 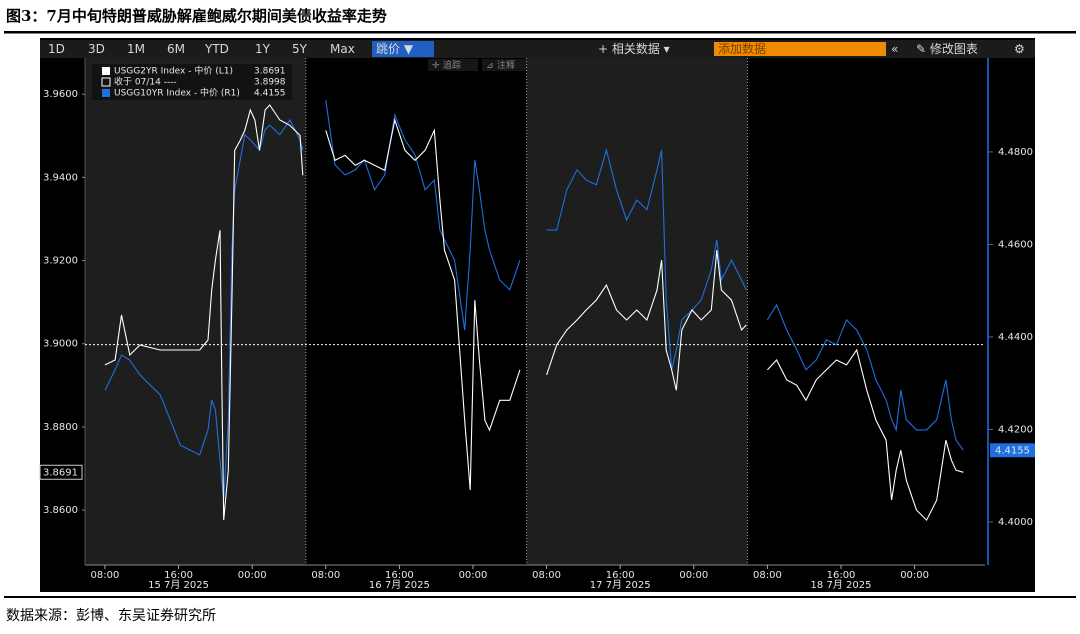 What do you see at coordinates (176, 49) in the screenshot?
I see `range-button: 6M` at bounding box center [176, 49].